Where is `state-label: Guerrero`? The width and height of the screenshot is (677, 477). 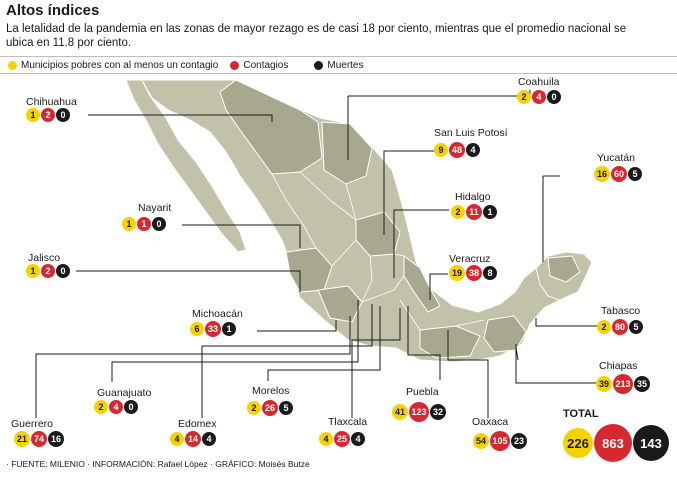
state-label: Guerrero is located at coordinates (32, 424).